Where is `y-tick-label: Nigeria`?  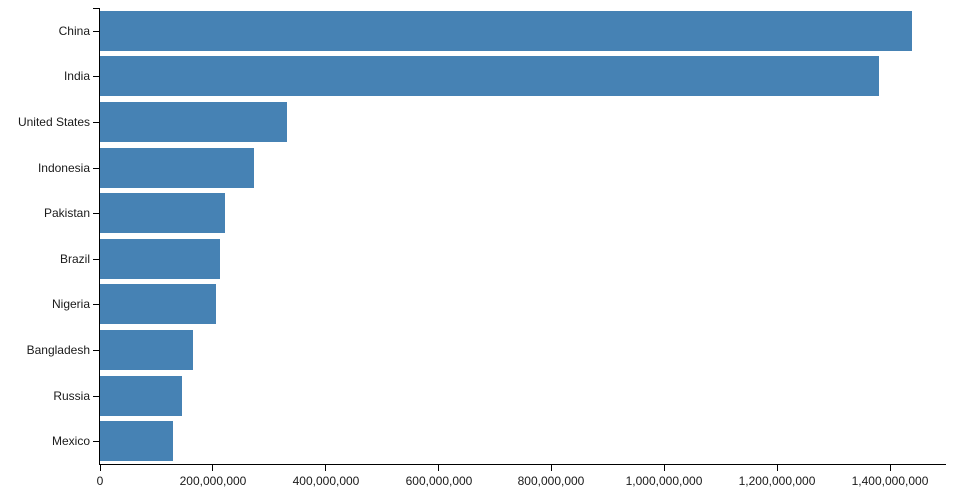 y-tick-label: Nigeria is located at coordinates (70, 304).